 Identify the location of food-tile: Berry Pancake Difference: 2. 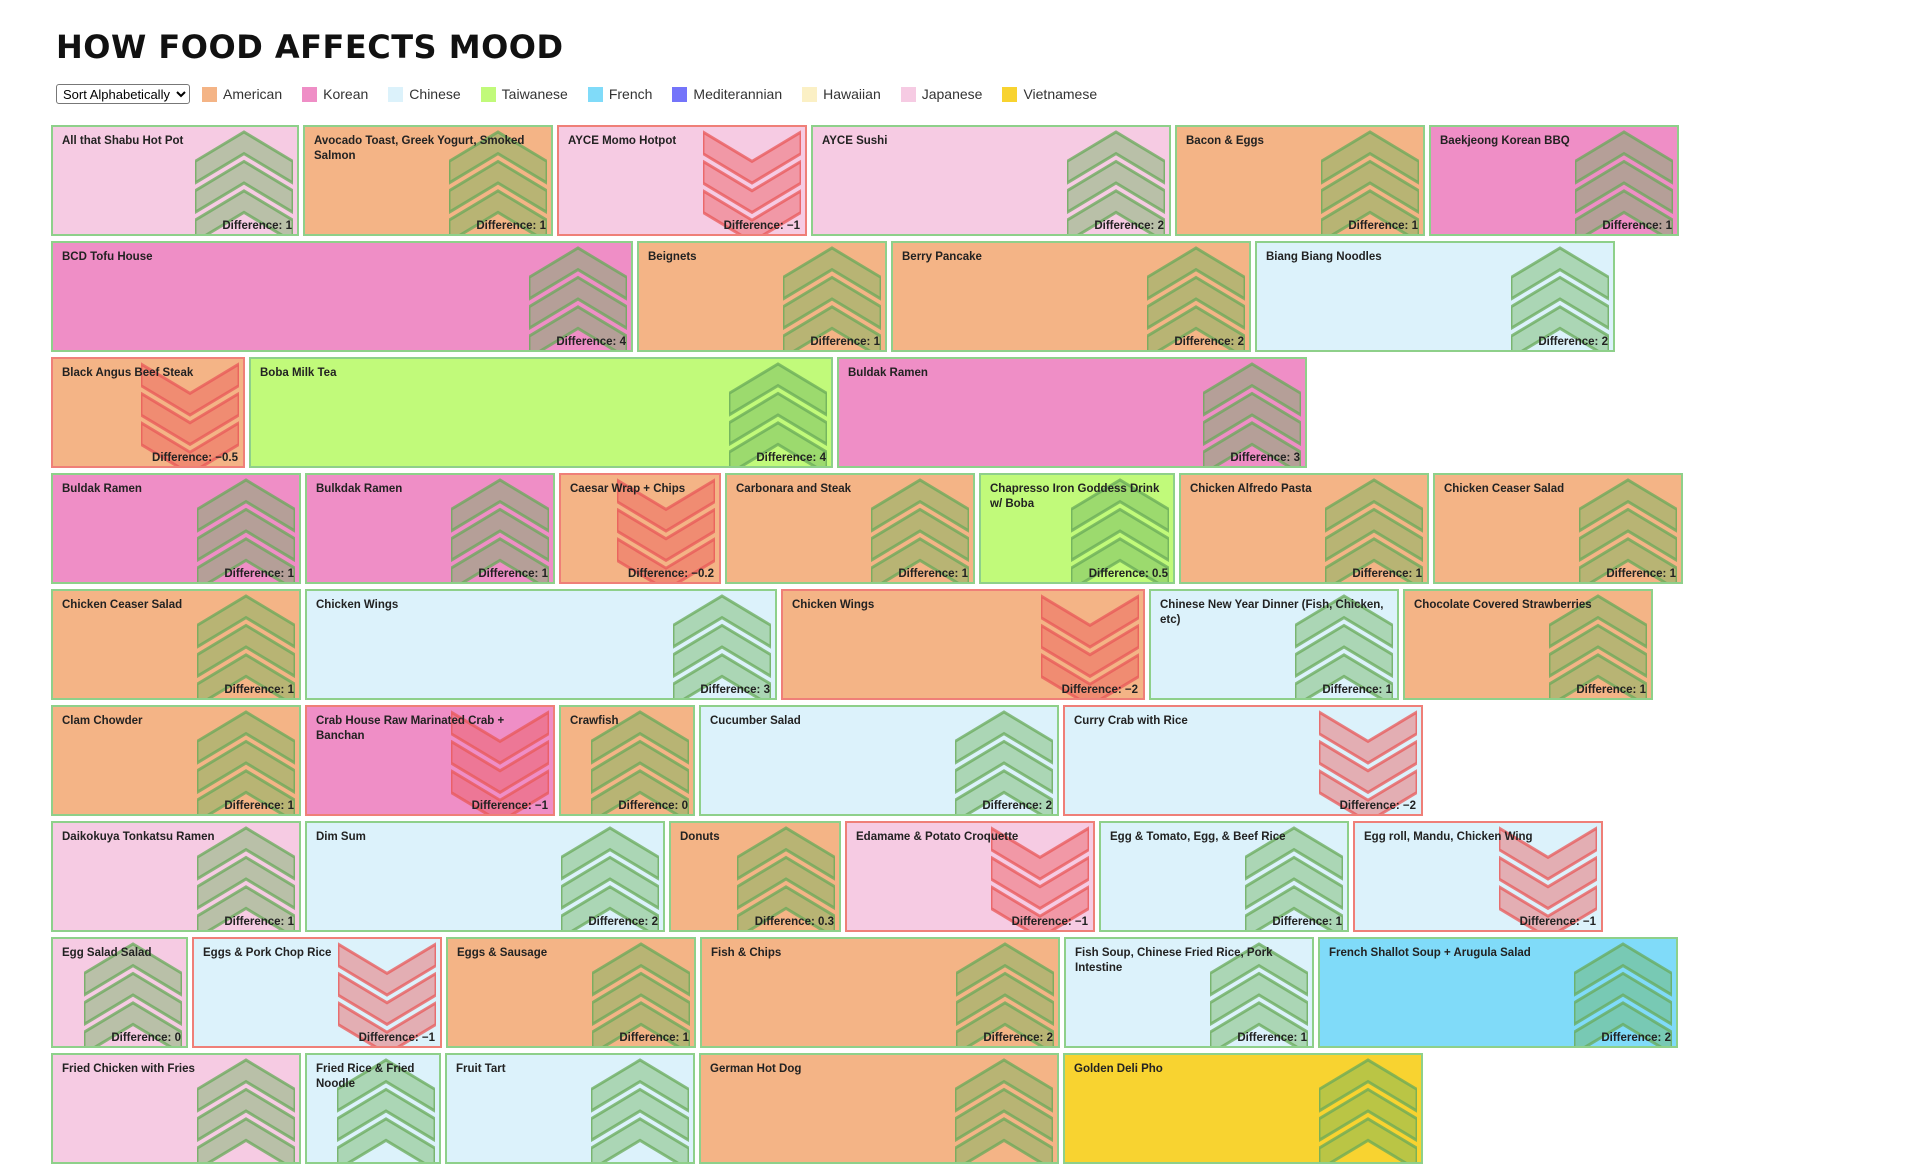
(1071, 296).